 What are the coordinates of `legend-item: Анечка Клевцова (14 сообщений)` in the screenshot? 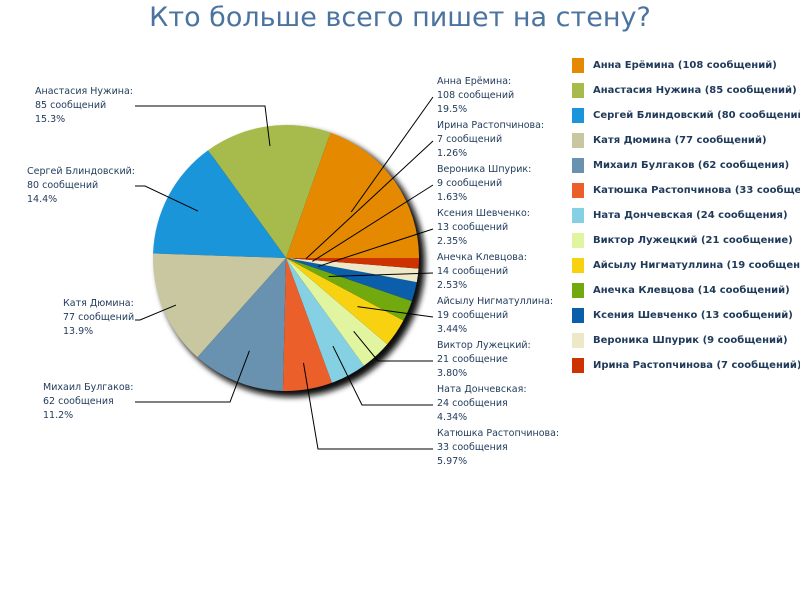 It's located at (686, 290).